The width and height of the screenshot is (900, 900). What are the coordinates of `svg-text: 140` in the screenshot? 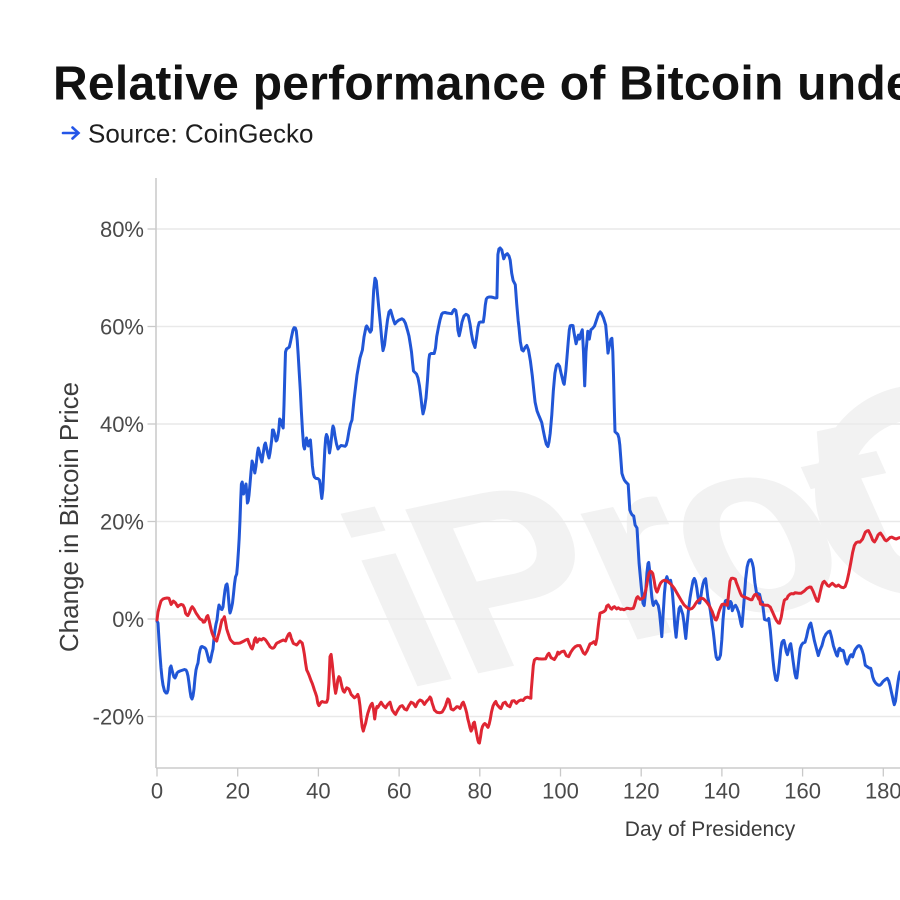 It's located at (722, 791).